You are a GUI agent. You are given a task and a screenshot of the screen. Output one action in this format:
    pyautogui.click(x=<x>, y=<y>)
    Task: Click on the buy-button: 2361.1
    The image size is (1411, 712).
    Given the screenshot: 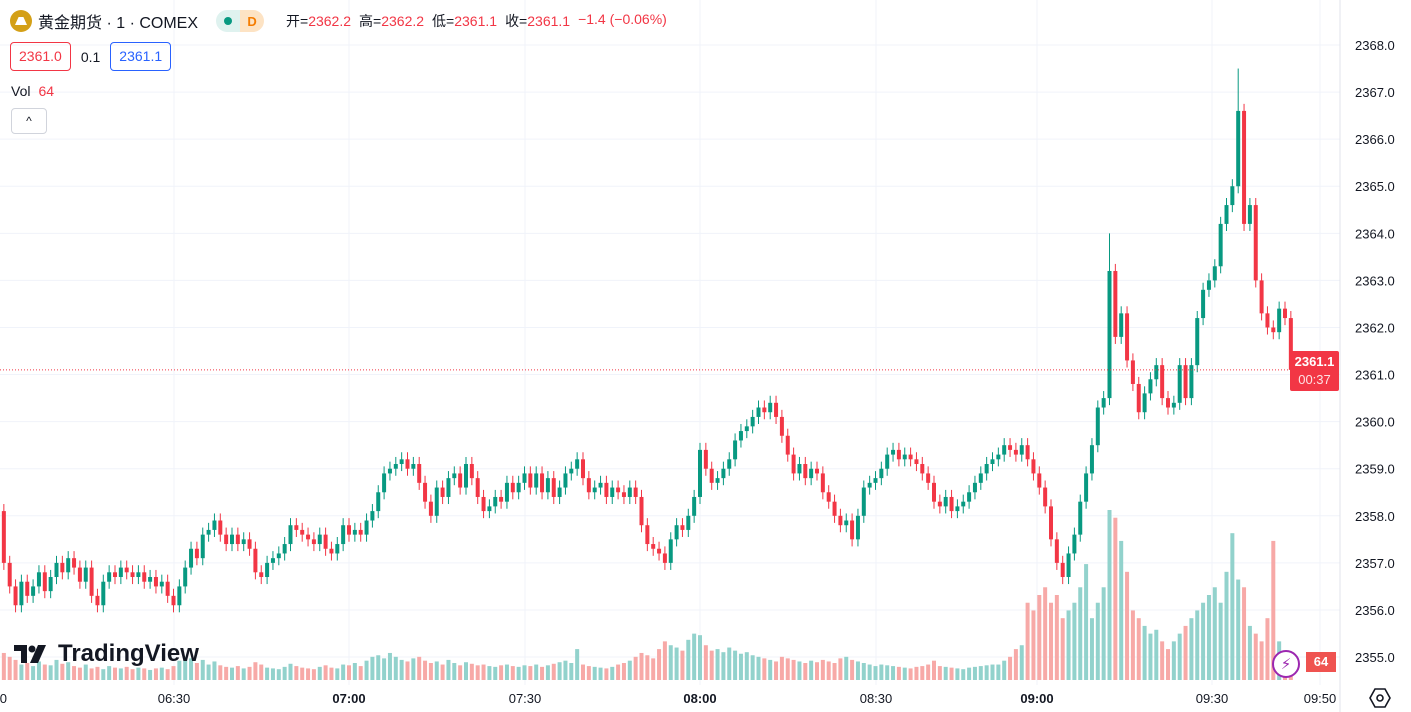 What is the action you would take?
    pyautogui.click(x=141, y=56)
    